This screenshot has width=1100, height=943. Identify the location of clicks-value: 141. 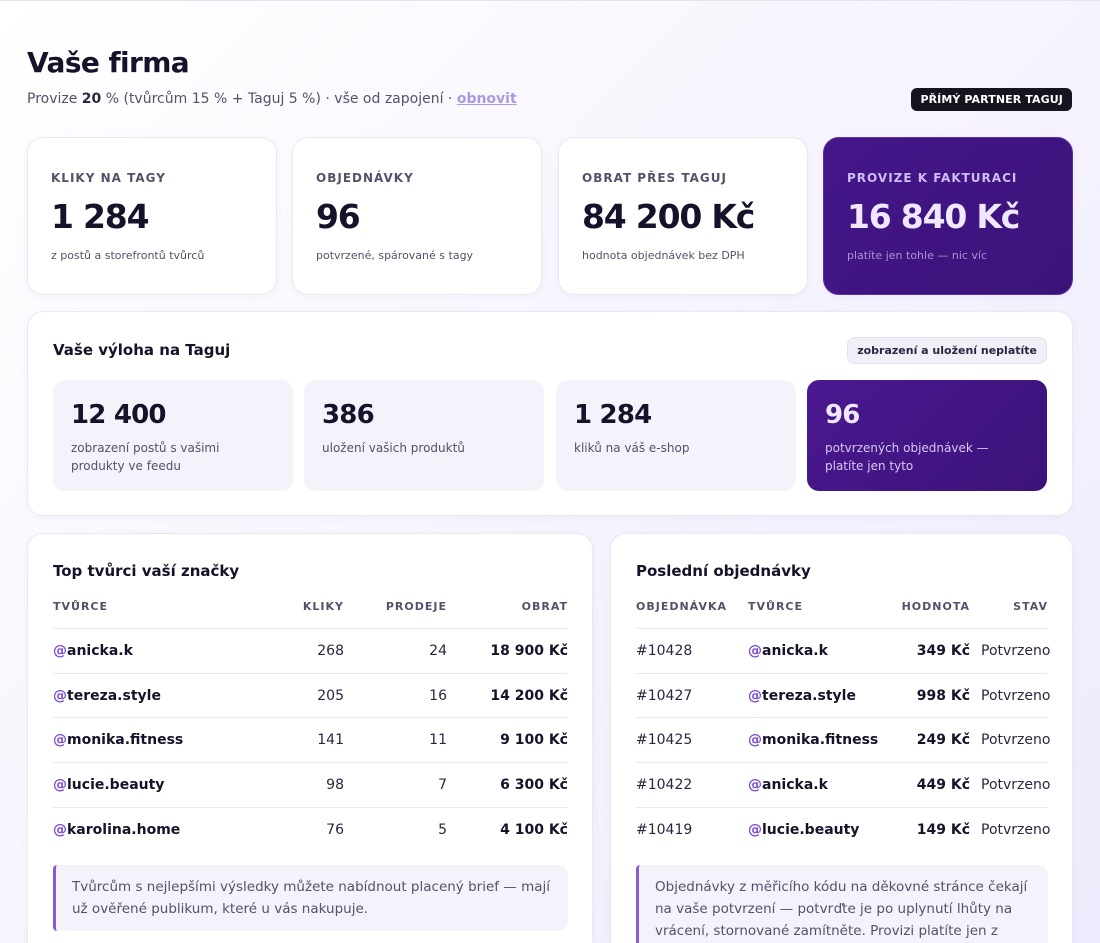
(330, 740).